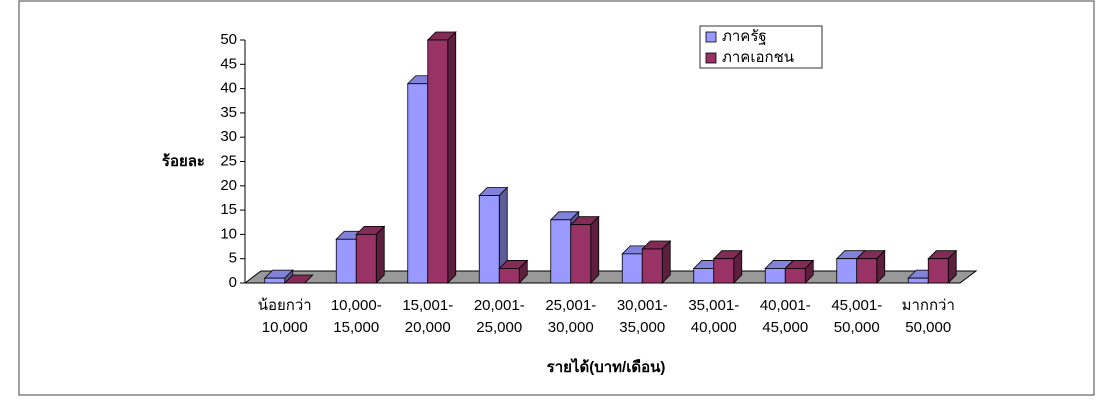 This screenshot has width=1113, height=406. Describe the element at coordinates (228, 88) in the screenshot. I see `y-tick-label: 40` at that location.